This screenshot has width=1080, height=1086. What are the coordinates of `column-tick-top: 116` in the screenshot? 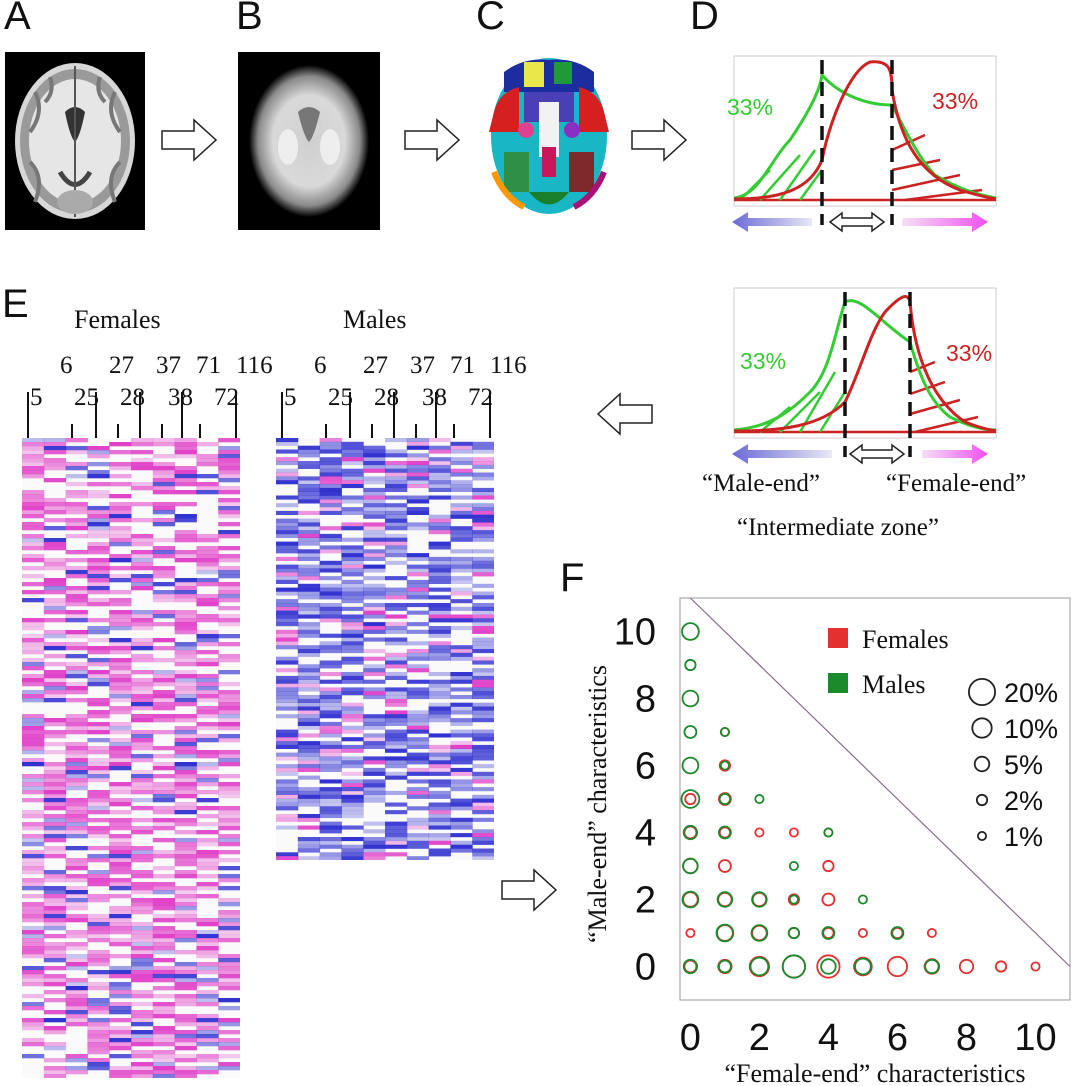 It's located at (508, 365).